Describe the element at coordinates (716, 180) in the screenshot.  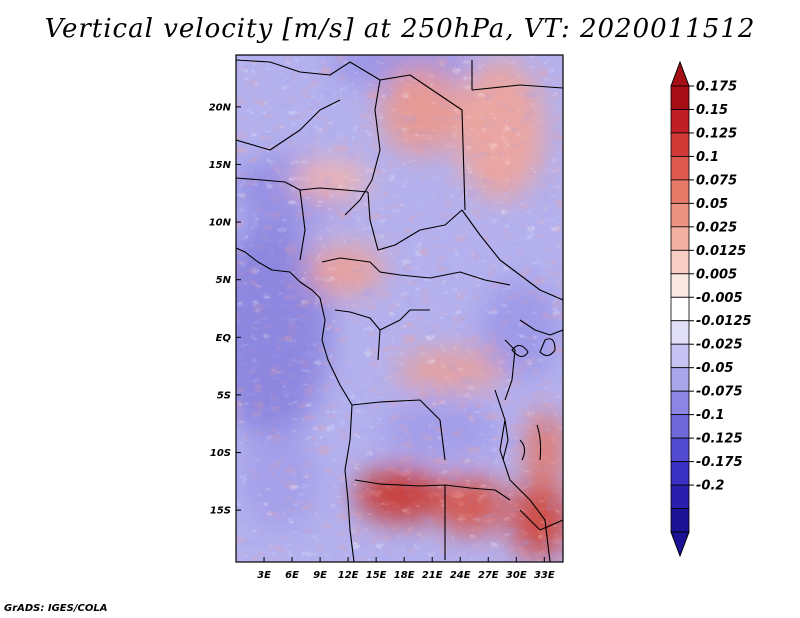
I see `colorbar-label: 0.075` at that location.